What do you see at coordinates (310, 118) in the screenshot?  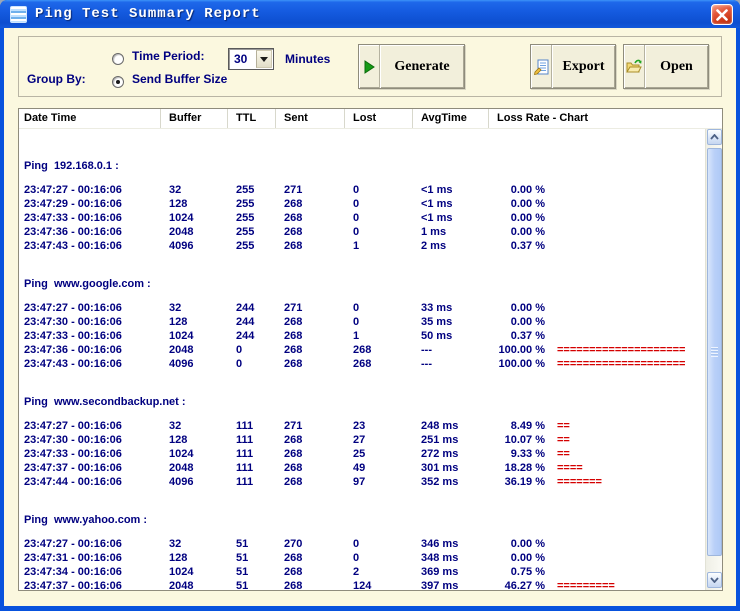 I see `col-sent: Sent` at bounding box center [310, 118].